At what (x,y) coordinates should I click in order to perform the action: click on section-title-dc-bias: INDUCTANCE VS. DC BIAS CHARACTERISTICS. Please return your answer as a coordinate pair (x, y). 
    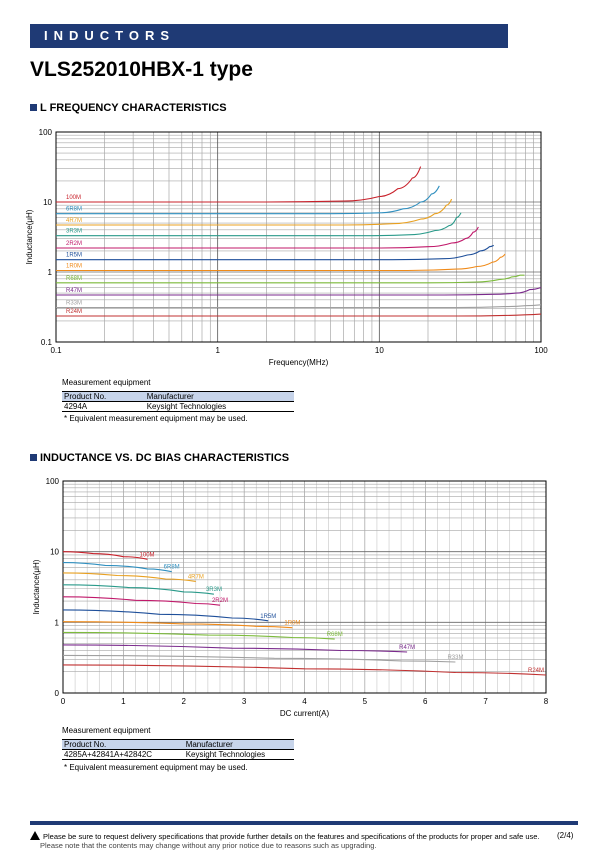
    Looking at the image, I should click on (159, 458).